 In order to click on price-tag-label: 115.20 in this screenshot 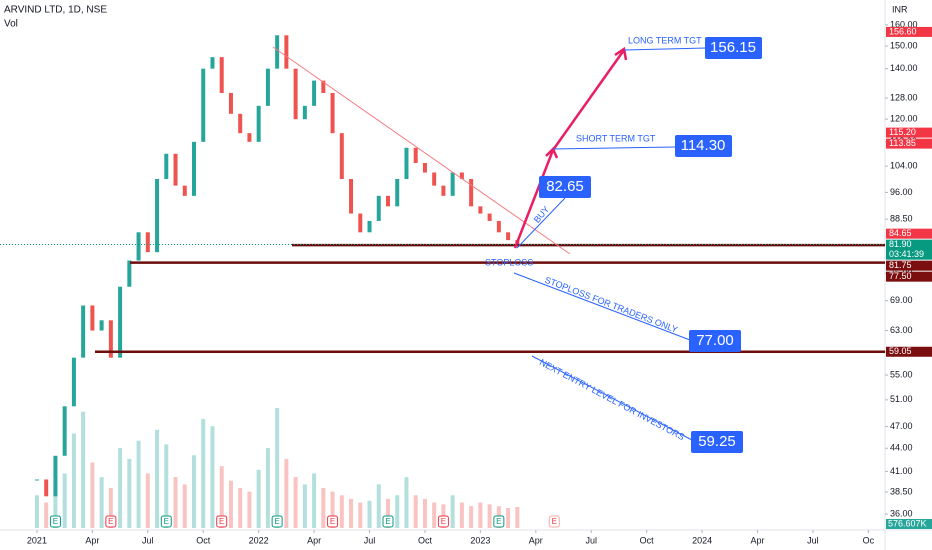, I will do `click(902, 132)`.